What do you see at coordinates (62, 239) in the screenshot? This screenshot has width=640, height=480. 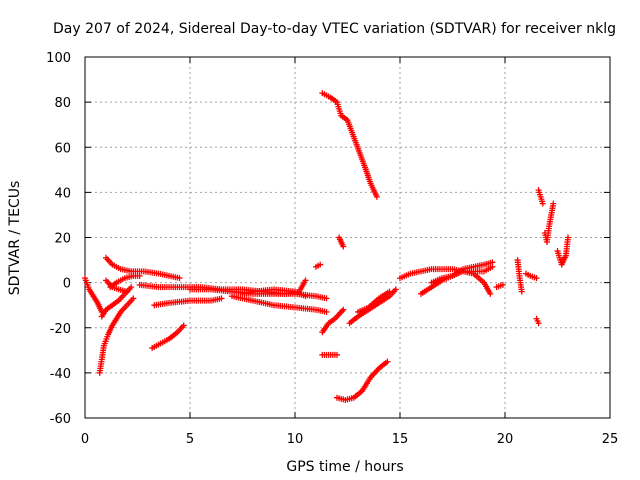 I see `y-tick-label: 20` at bounding box center [62, 239].